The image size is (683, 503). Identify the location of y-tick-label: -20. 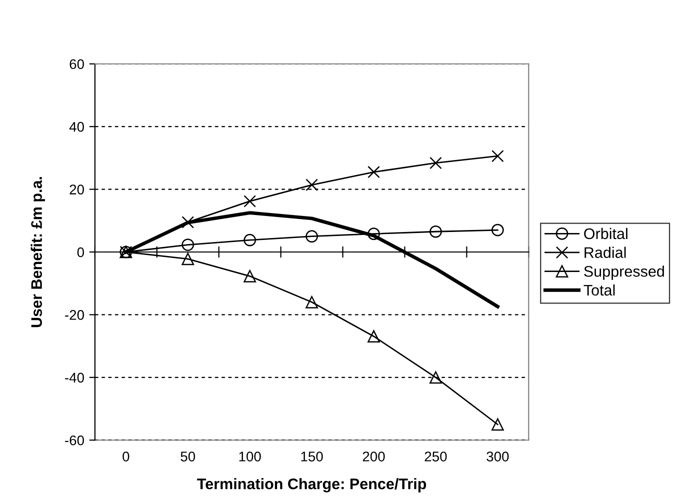
(74, 315).